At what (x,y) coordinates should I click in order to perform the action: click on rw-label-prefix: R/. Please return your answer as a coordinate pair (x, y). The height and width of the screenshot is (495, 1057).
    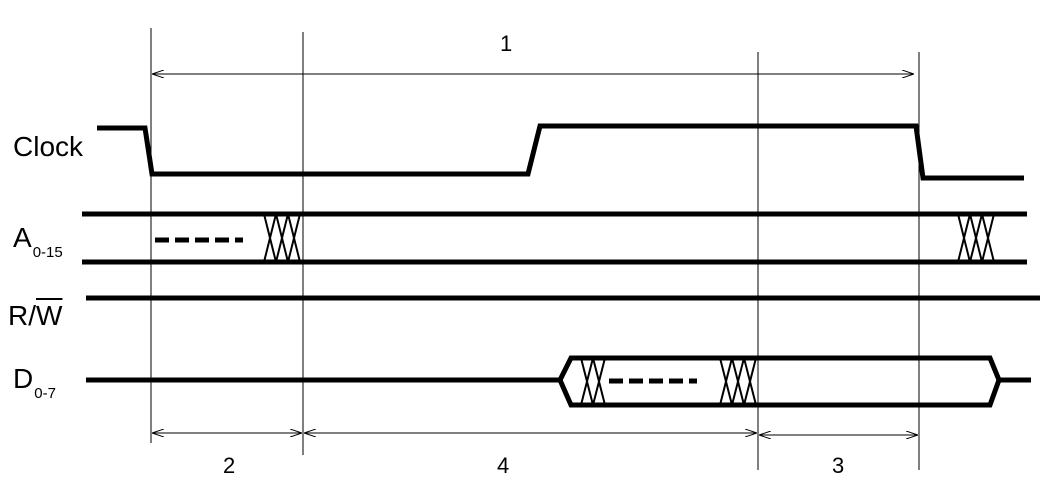
    Looking at the image, I should click on (22, 315).